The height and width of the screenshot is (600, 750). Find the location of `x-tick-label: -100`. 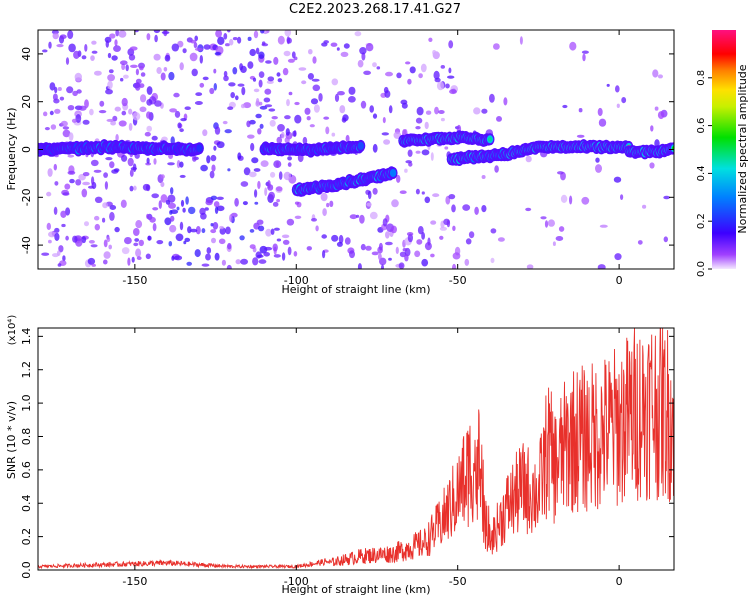

x-tick-label: -100 is located at coordinates (296, 280).